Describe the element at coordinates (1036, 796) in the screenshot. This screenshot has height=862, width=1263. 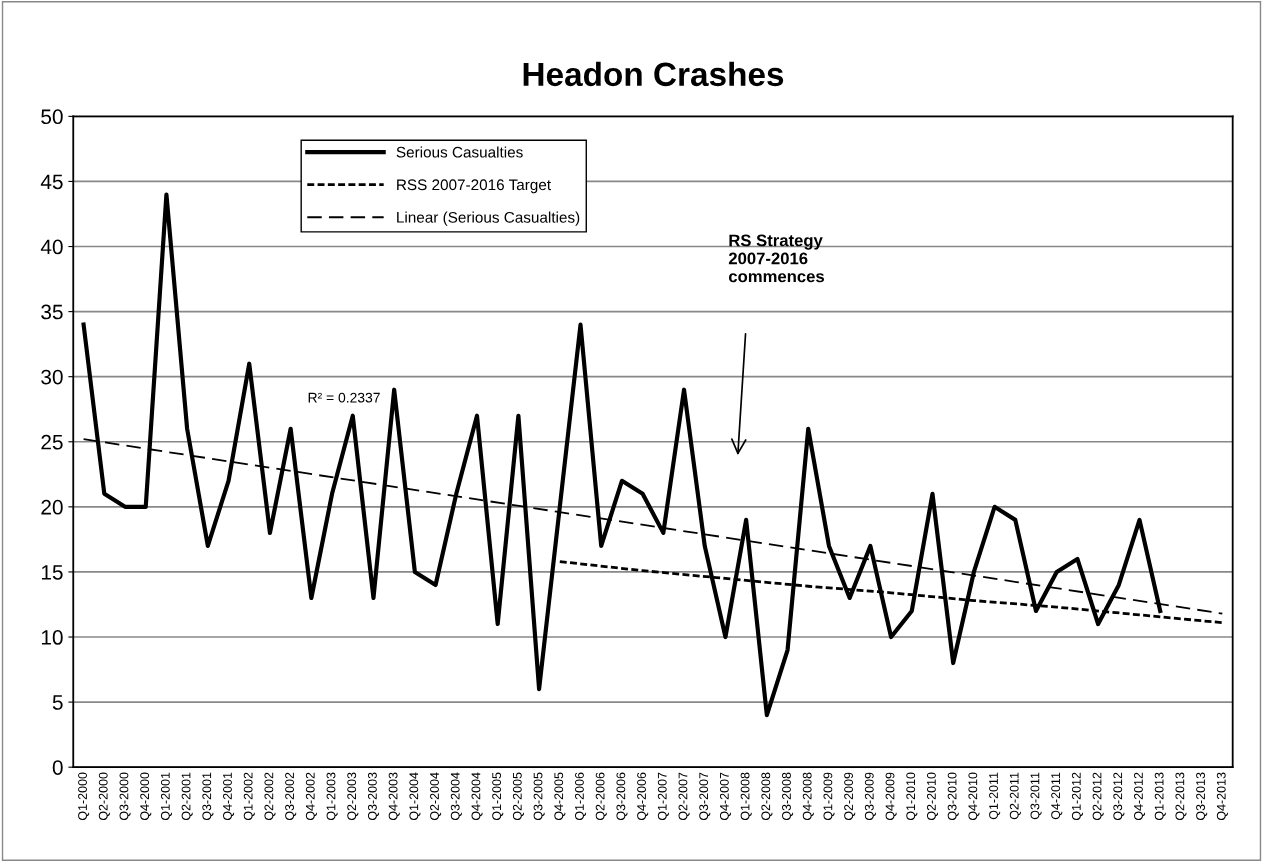
I see `x-tick-label: Q3-2011` at that location.